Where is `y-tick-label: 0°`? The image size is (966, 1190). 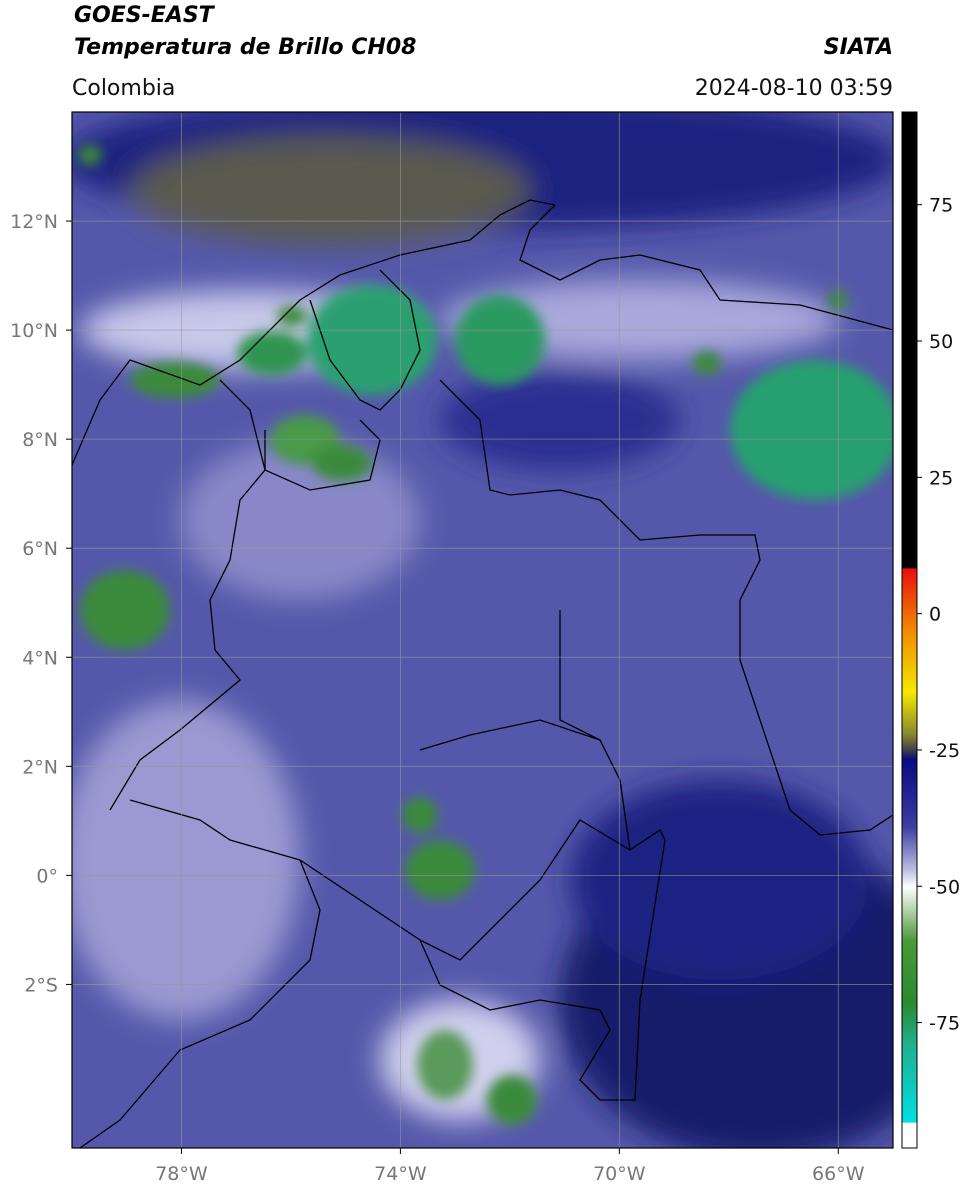 y-tick-label: 0° is located at coordinates (47, 876).